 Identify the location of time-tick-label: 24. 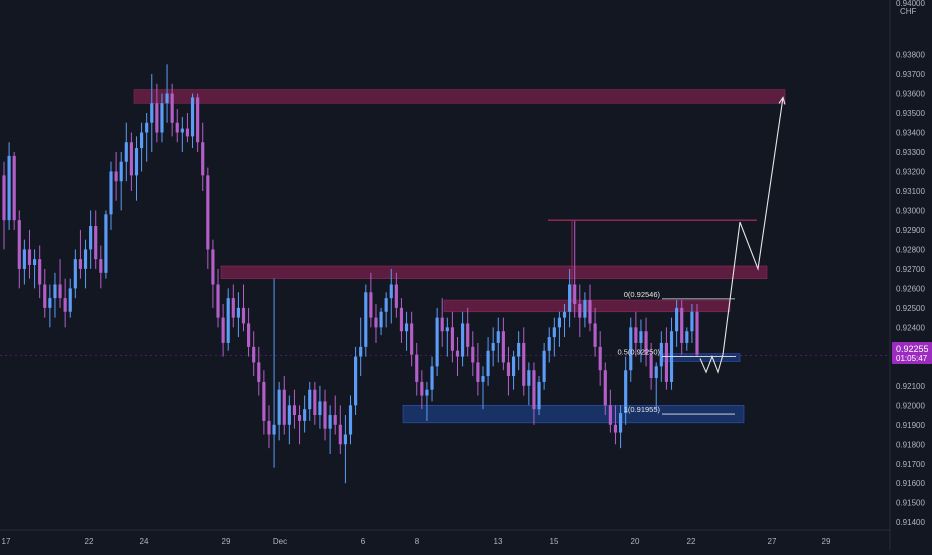
(144, 541).